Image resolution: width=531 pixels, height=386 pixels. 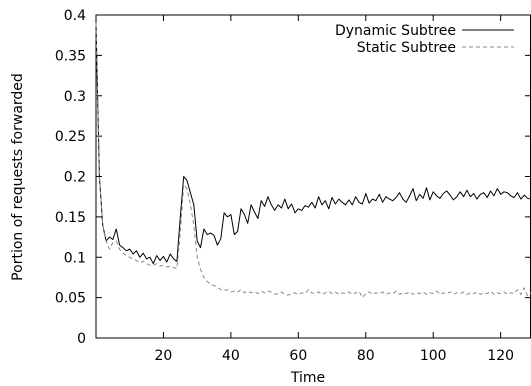 What do you see at coordinates (366, 356) in the screenshot?
I see `x-tick-label: 80` at bounding box center [366, 356].